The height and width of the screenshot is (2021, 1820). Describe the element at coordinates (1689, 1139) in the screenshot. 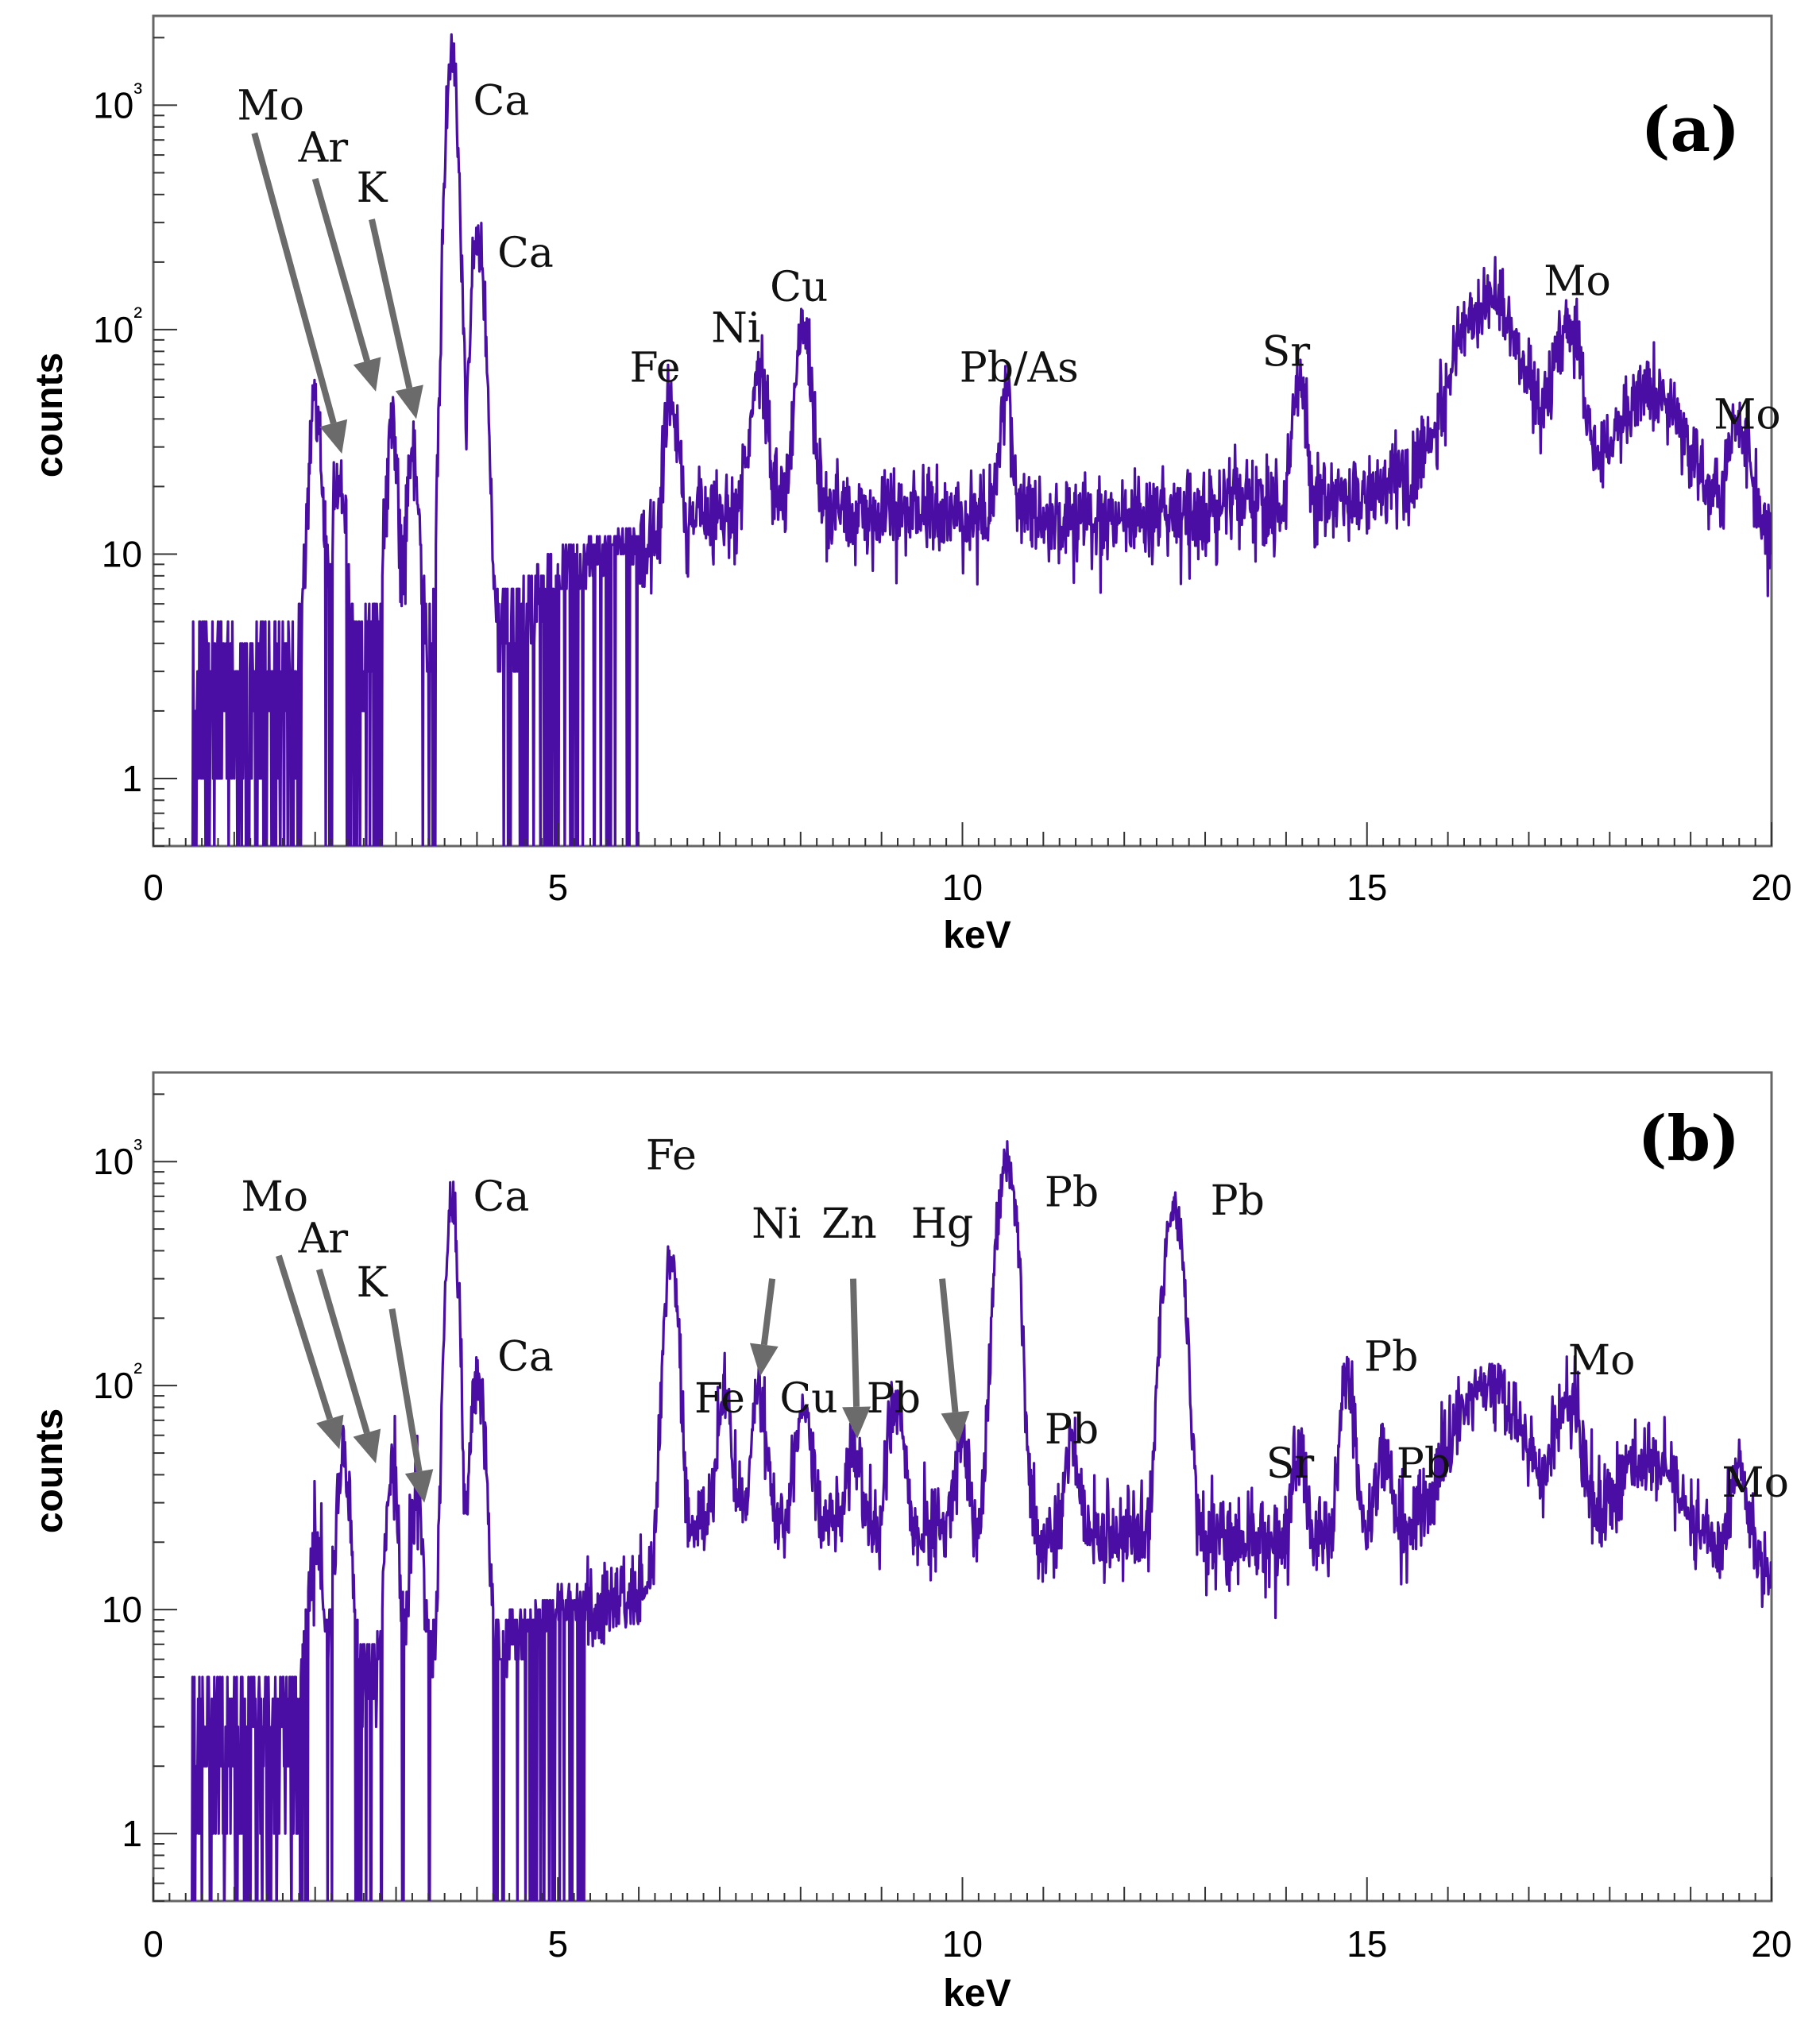

I see `panel-tag: (b)` at that location.